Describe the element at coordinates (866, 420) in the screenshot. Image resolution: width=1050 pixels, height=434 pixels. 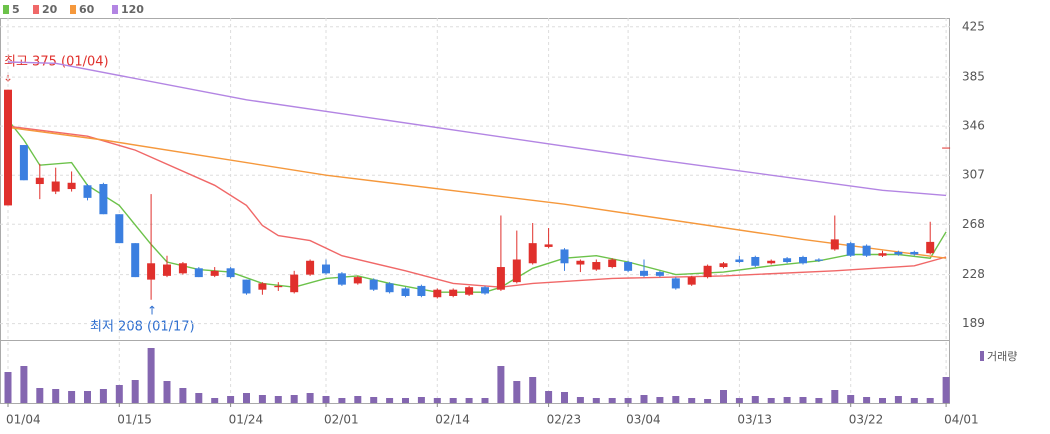
I see `x-tick-label: 03/22` at that location.